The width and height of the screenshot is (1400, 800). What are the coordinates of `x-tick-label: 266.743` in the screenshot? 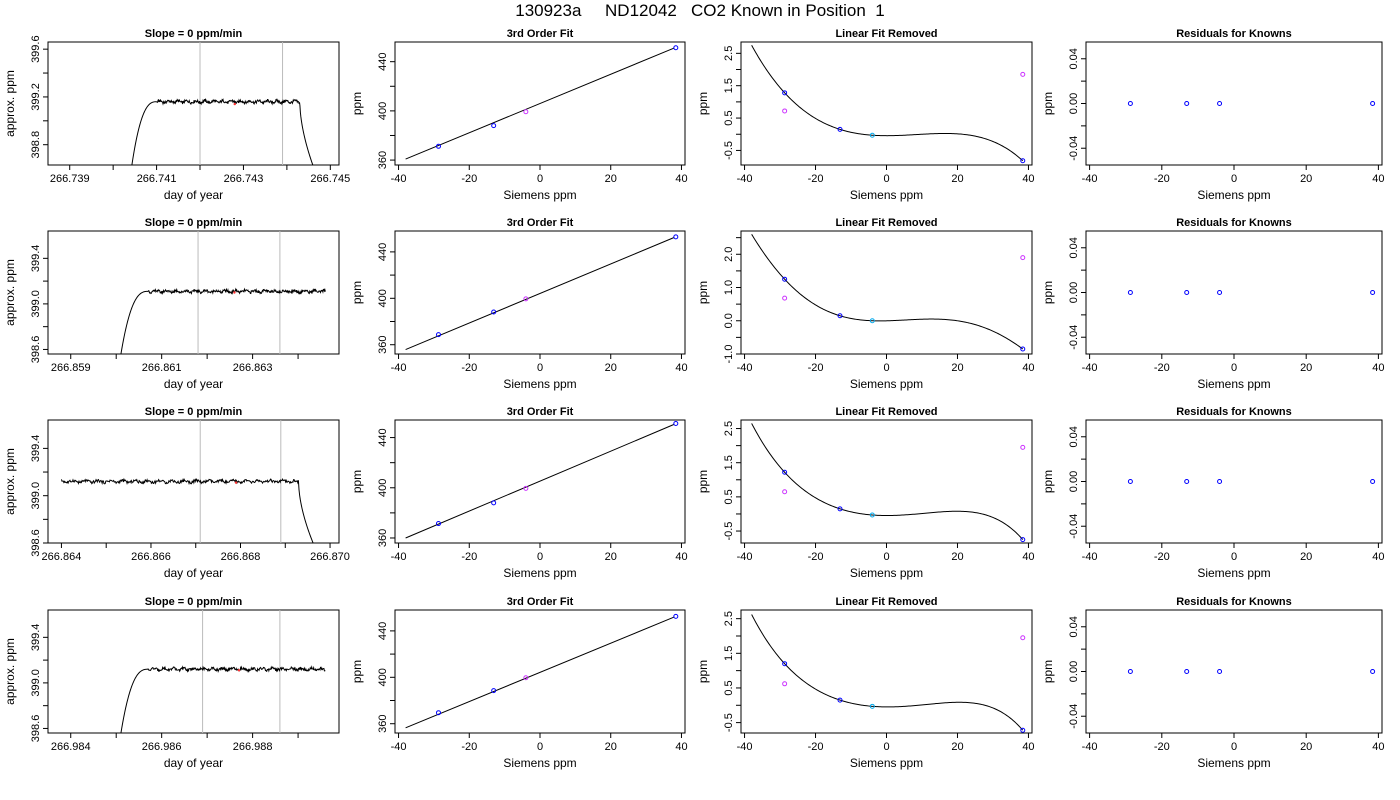 It's located at (244, 179).